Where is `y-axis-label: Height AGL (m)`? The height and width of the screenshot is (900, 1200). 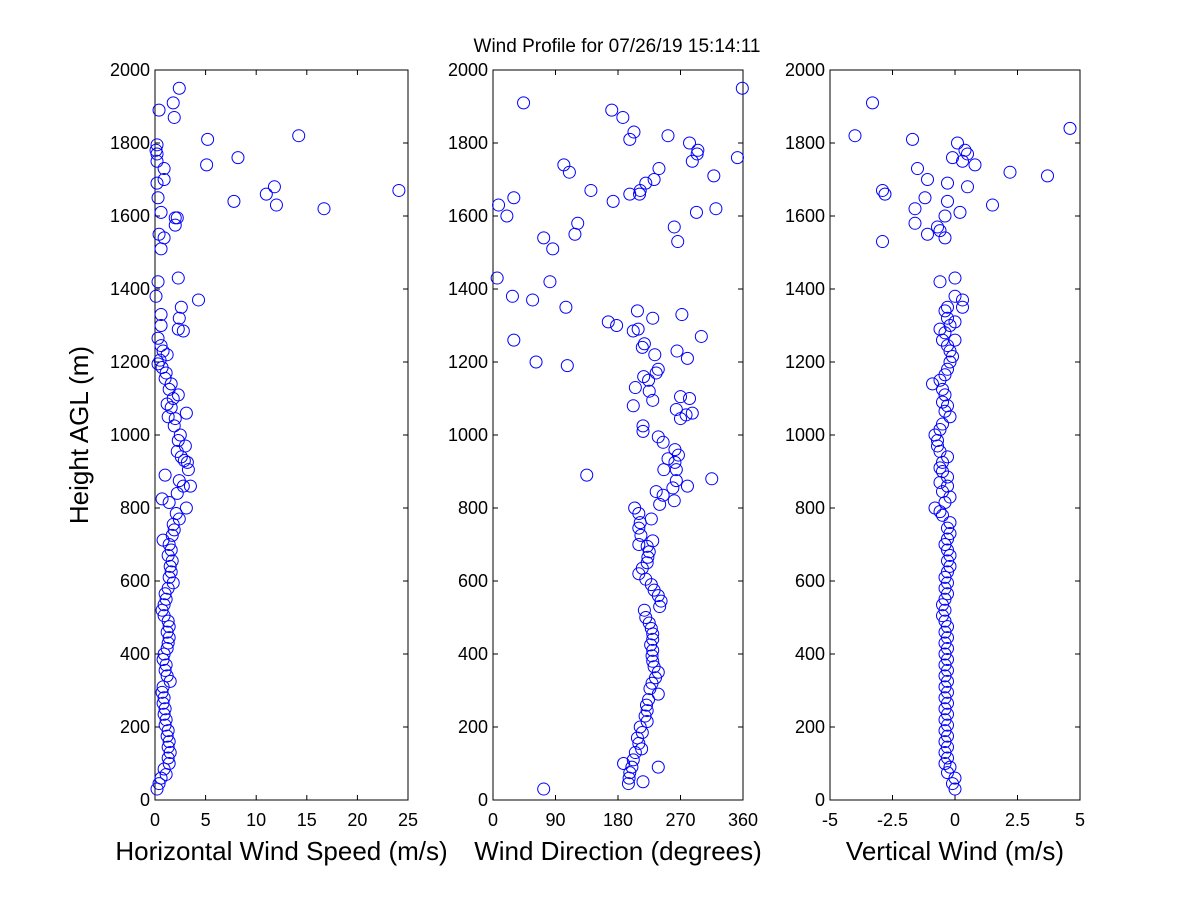 y-axis-label: Height AGL (m) is located at coordinates (79, 435).